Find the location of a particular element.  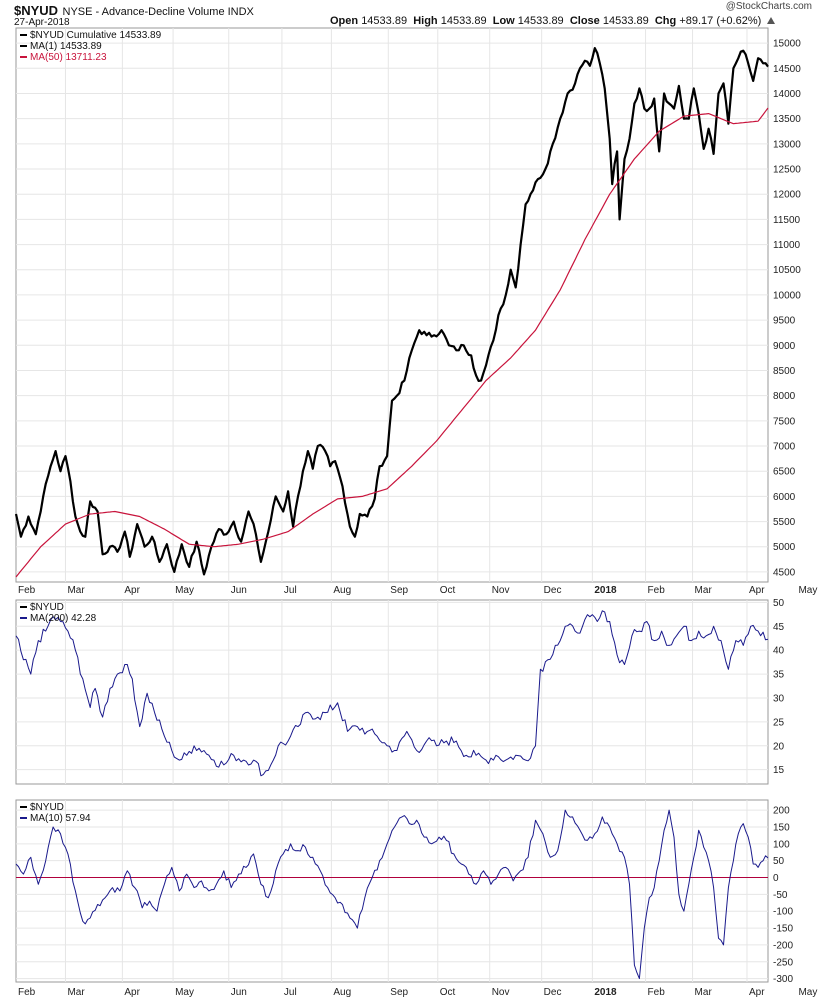

y-tick-label: 13500 is located at coordinates (787, 119).